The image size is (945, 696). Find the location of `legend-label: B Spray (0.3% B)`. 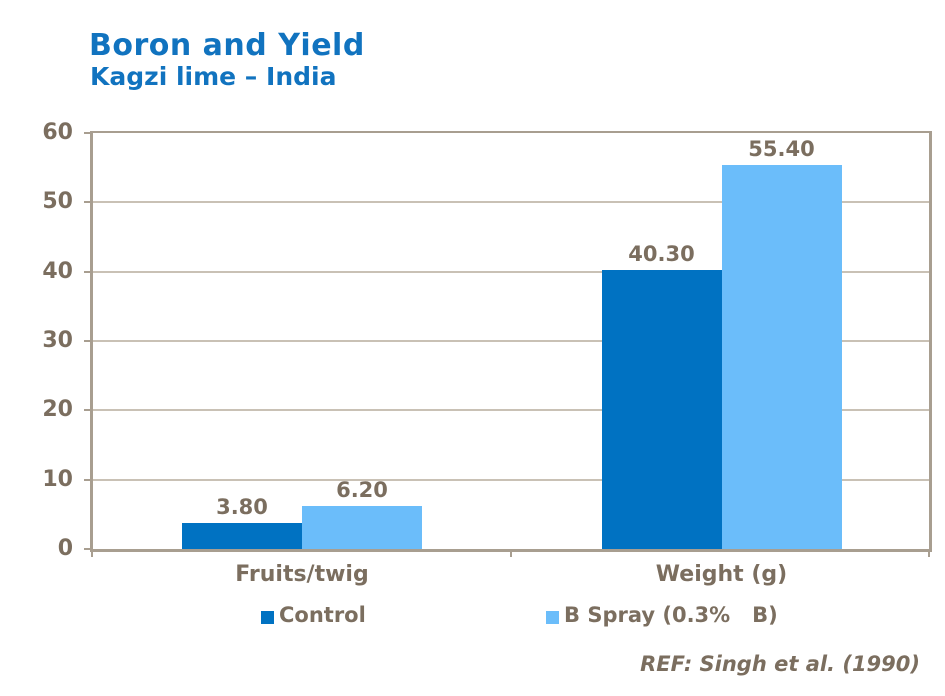

legend-label: B Spray (0.3% B) is located at coordinates (671, 615).